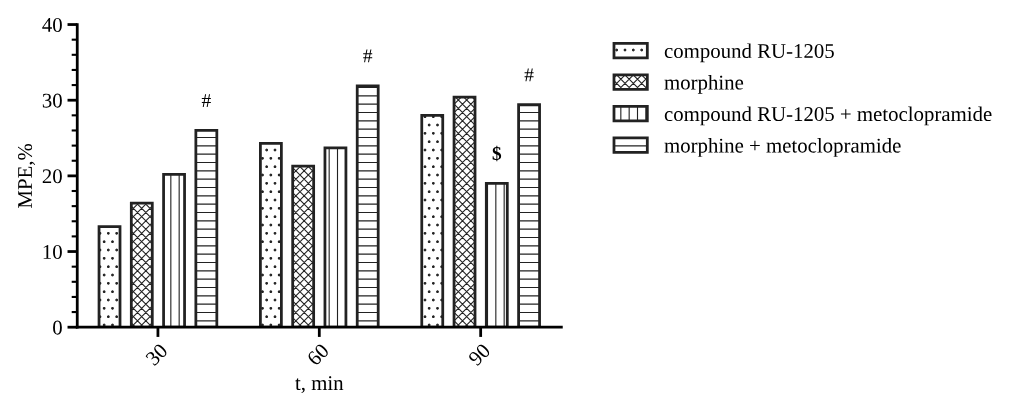 Image resolution: width=1030 pixels, height=409 pixels. I want to click on annotation: $, so click(497, 153).